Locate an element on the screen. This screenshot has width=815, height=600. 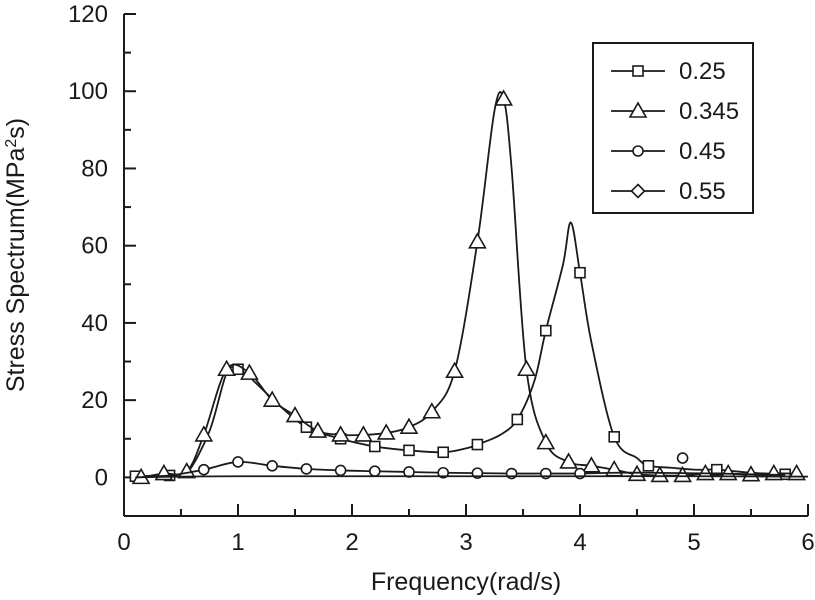
legend-label: 0.55 is located at coordinates (702, 191).